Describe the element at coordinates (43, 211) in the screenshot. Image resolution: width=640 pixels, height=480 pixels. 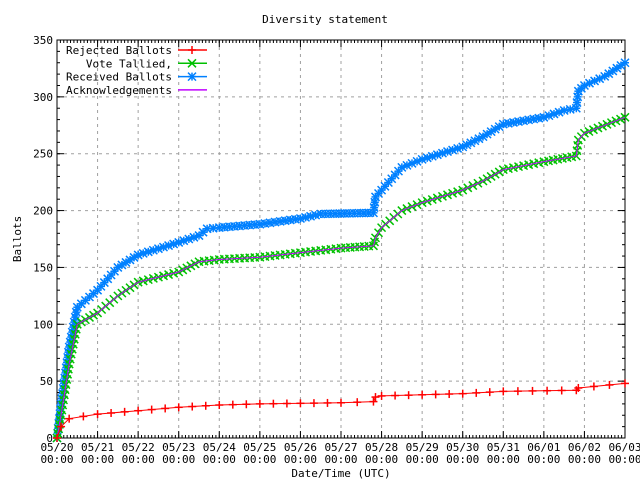
I see `y-tick-label: 200` at that location.